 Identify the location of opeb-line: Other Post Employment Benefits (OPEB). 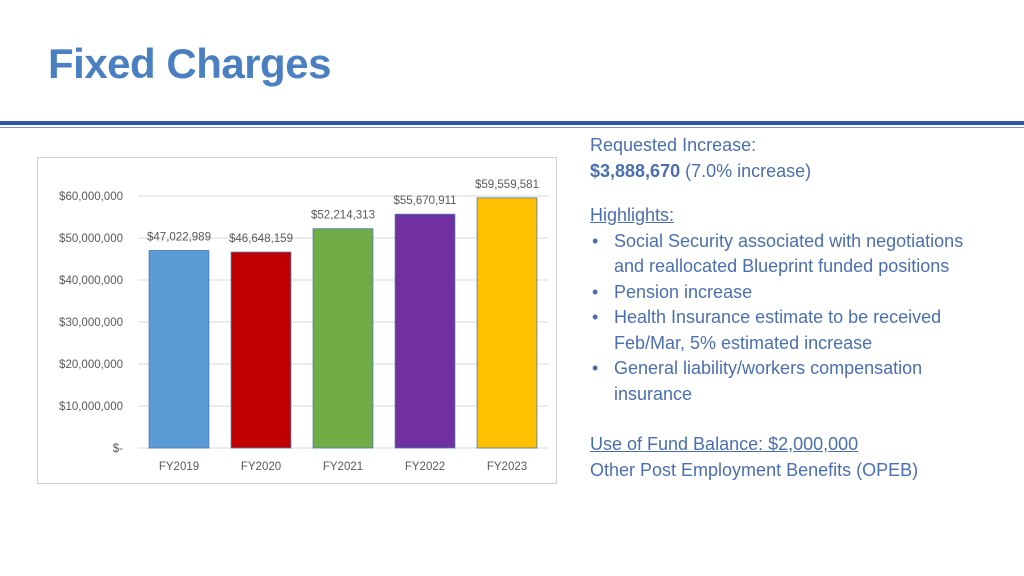
(754, 469).